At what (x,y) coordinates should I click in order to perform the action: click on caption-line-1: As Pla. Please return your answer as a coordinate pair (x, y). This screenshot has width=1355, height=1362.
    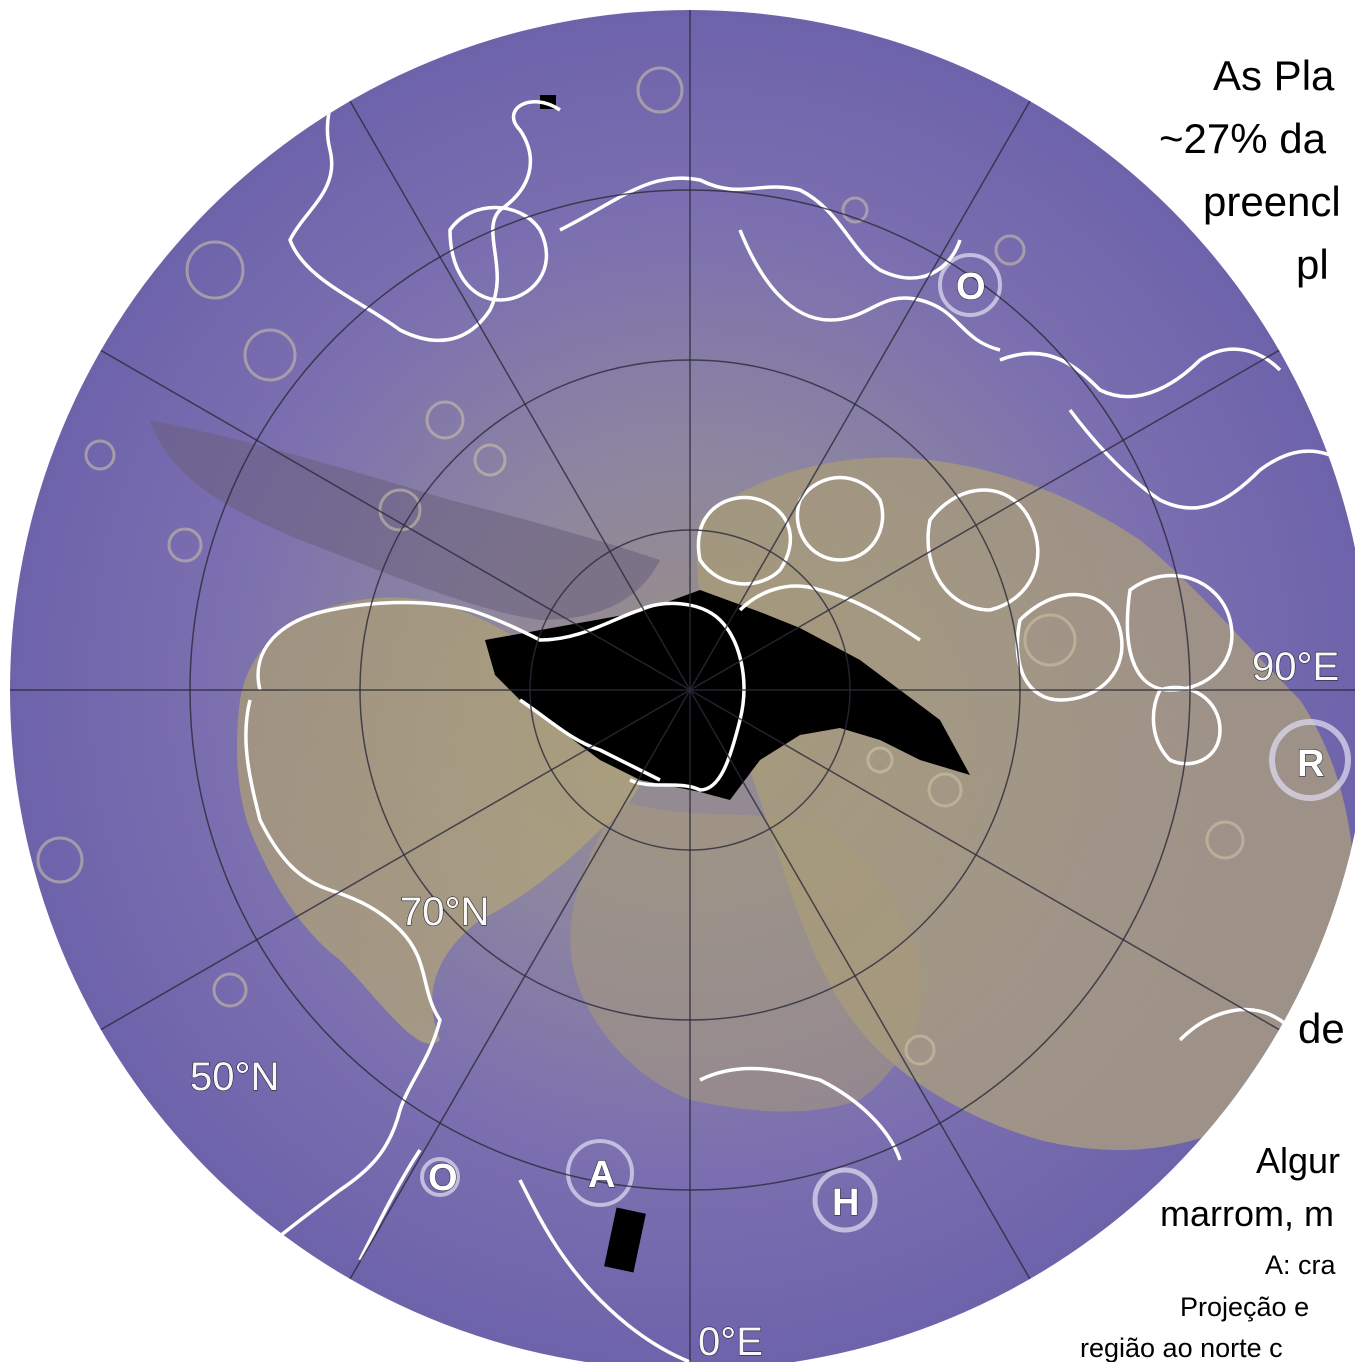
    Looking at the image, I should click on (1274, 75).